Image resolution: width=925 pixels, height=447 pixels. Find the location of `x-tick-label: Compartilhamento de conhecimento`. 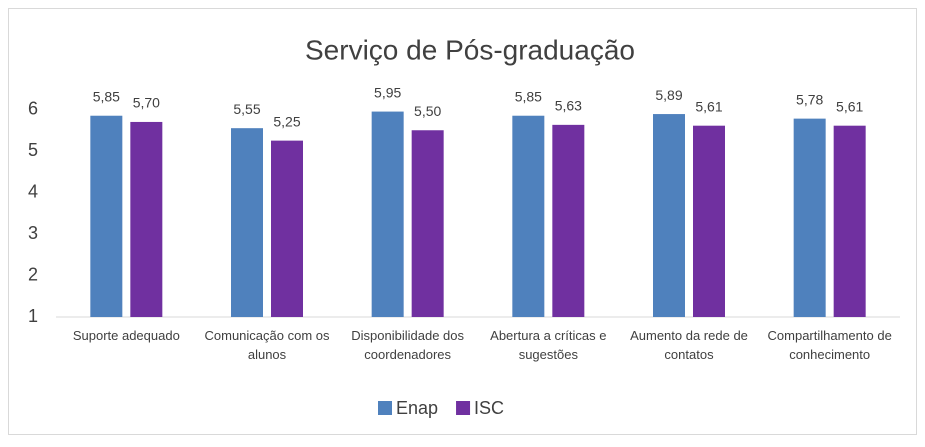

x-tick-label: Compartilhamento de conhecimento is located at coordinates (830, 345).